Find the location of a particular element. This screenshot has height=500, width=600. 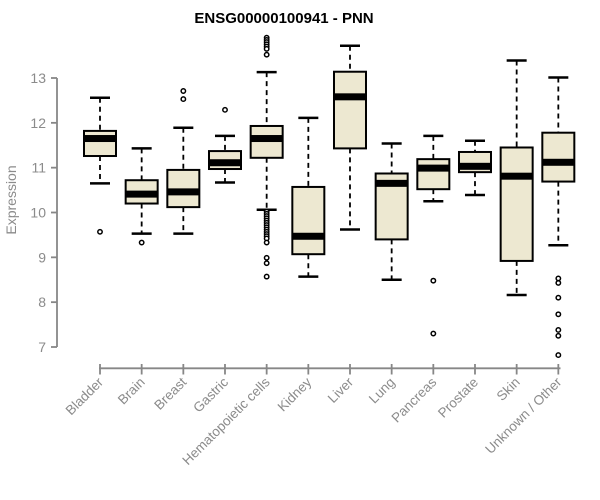

box-breast is located at coordinates (183, 161).